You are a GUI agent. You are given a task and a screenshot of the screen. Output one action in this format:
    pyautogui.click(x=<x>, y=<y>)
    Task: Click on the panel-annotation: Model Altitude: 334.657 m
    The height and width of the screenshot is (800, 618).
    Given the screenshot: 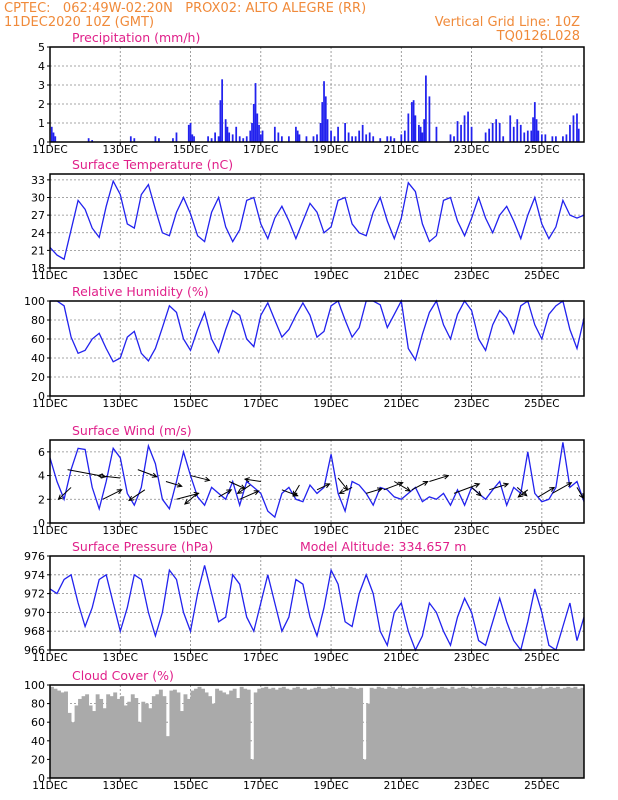 What is the action you would take?
    pyautogui.click(x=383, y=546)
    